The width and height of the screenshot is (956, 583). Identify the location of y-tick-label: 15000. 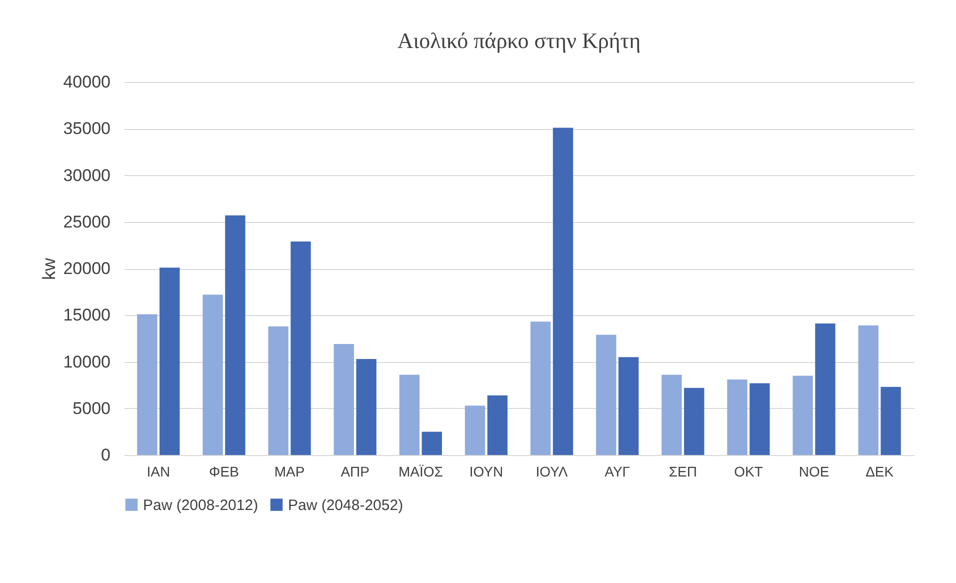
(86, 315).